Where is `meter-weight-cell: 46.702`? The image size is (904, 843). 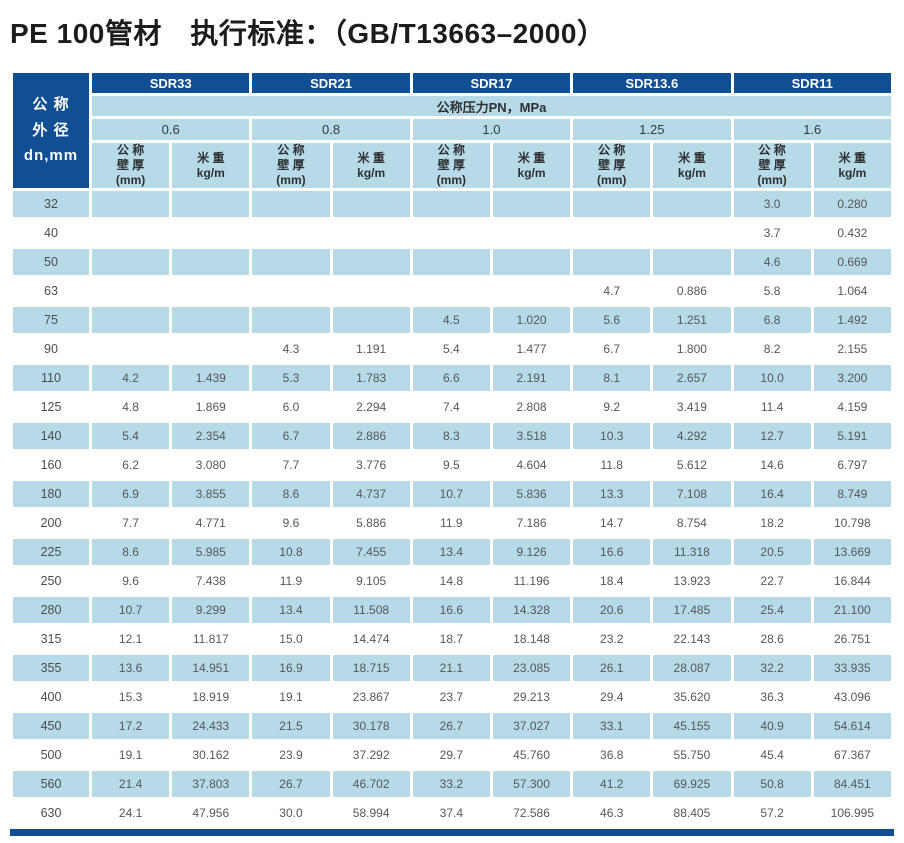
meter-weight-cell: 46.702 is located at coordinates (371, 784).